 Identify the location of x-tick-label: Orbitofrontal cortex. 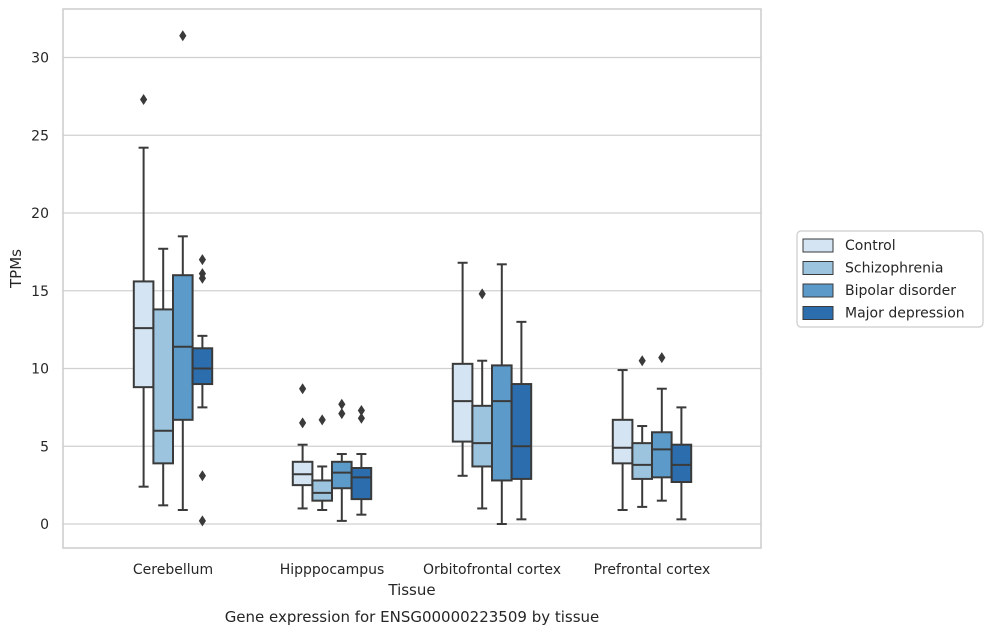
(492, 570).